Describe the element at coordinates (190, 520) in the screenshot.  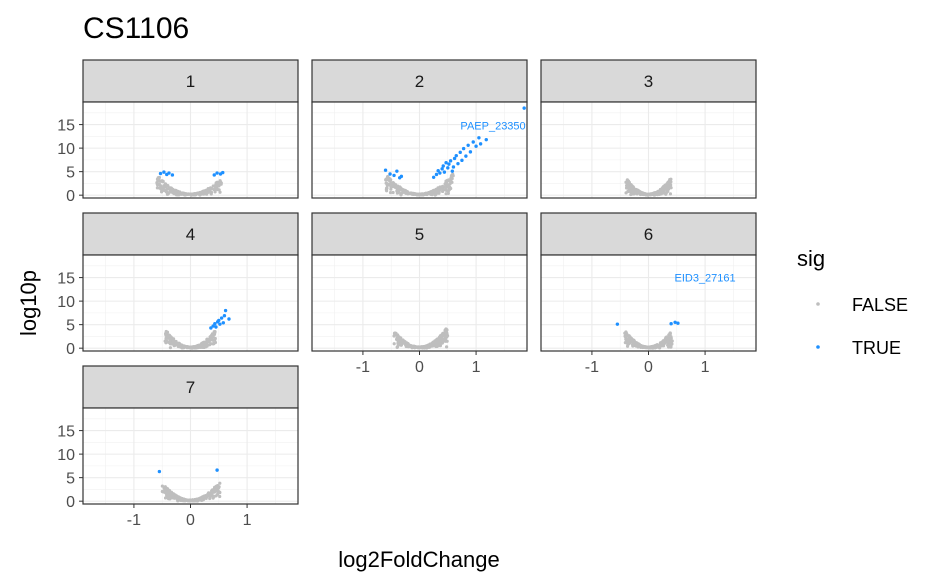
I see `x-tick-label: 0` at that location.